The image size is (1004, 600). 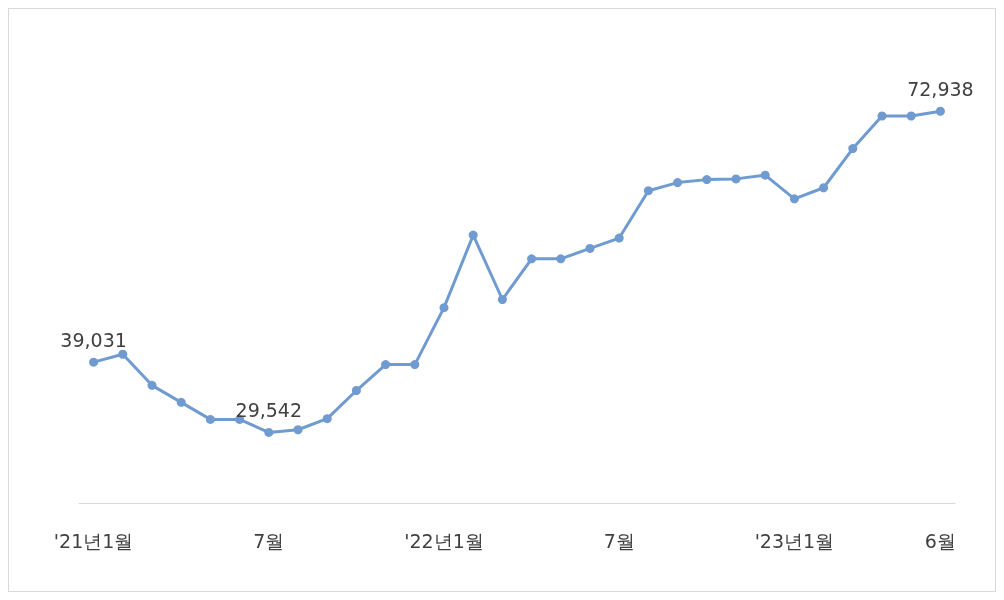 I want to click on data-label: 29,542, so click(x=269, y=410).